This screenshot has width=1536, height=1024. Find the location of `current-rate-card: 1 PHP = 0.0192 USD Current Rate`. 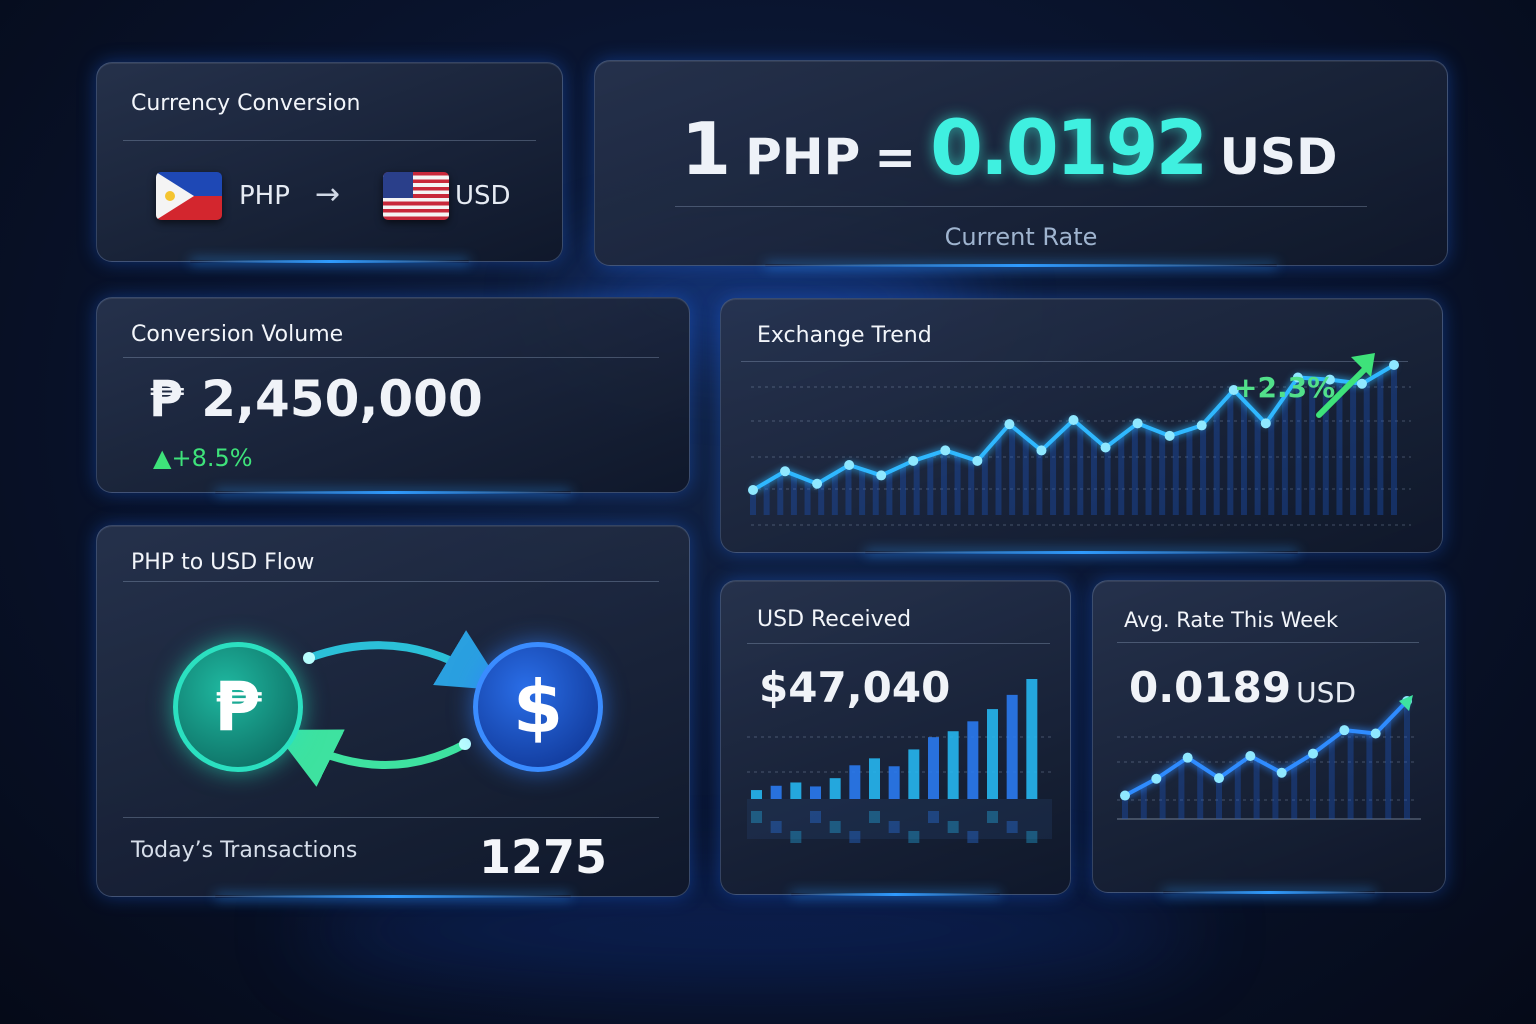

current-rate-card: 1 PHP = 0.0192 USD Current Rate is located at coordinates (1021, 163).